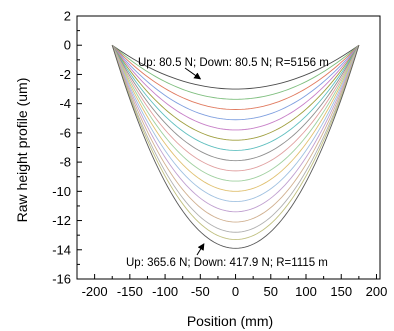 Image resolution: width=394 pixels, height=331 pixels. Describe the element at coordinates (65, 162) in the screenshot. I see `y-tick-label: -8` at that location.